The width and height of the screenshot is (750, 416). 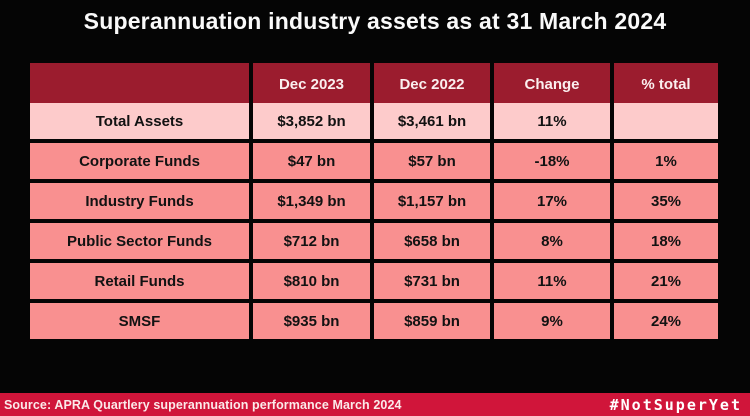 I want to click on cell-smsf-dec2023: $935 bn, so click(x=311, y=321).